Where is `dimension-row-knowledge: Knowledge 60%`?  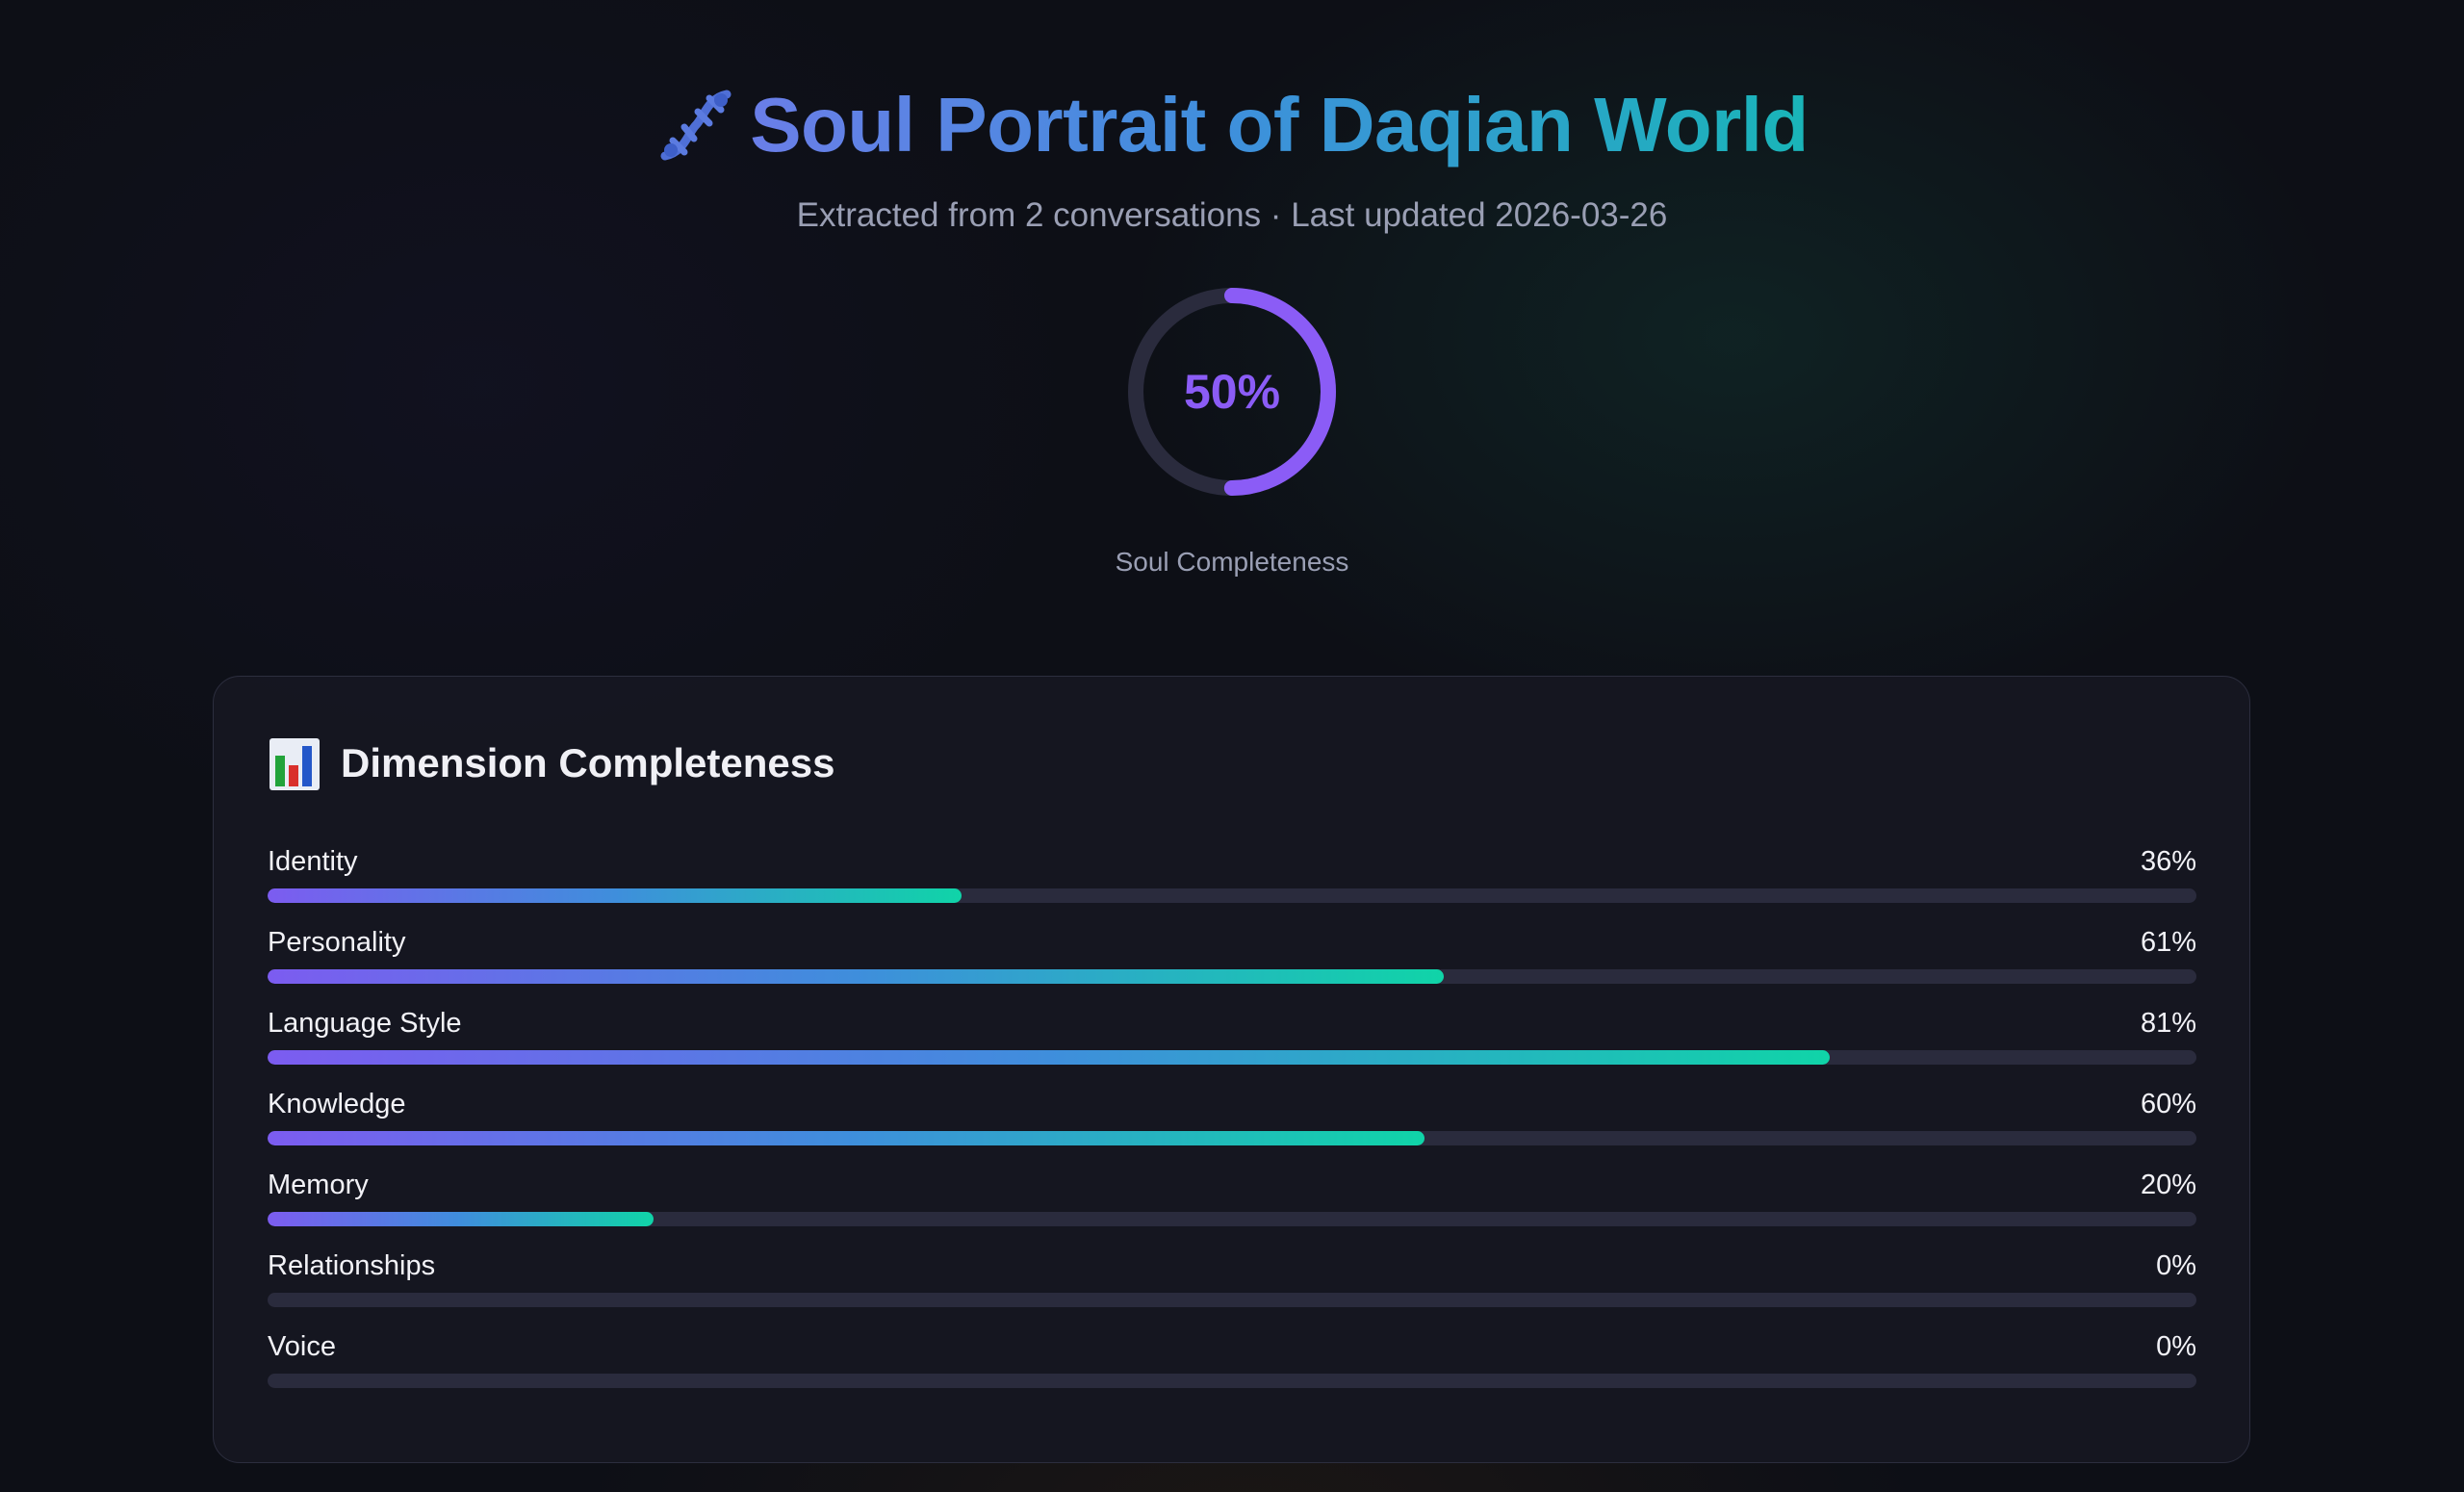
dimension-row-knowledge: Knowledge 60% is located at coordinates (1232, 1125).